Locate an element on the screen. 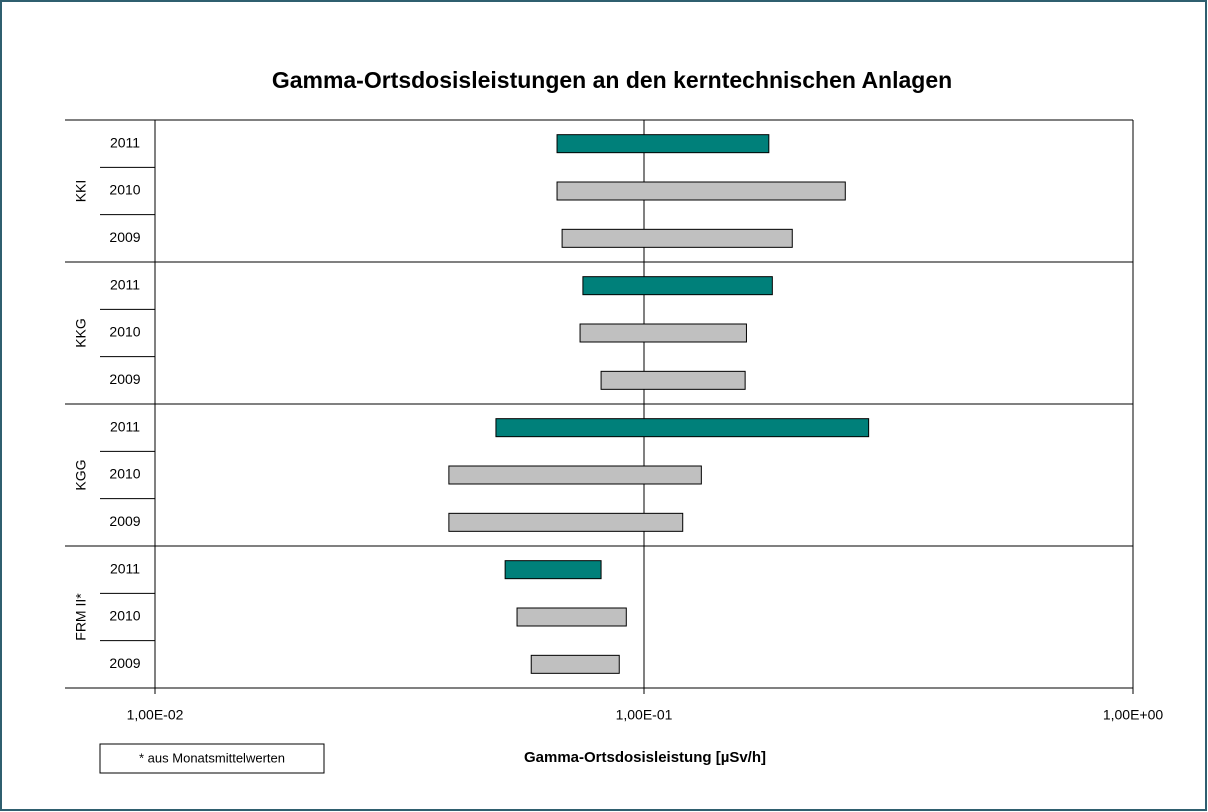  group-label: KGG is located at coordinates (81, 474).